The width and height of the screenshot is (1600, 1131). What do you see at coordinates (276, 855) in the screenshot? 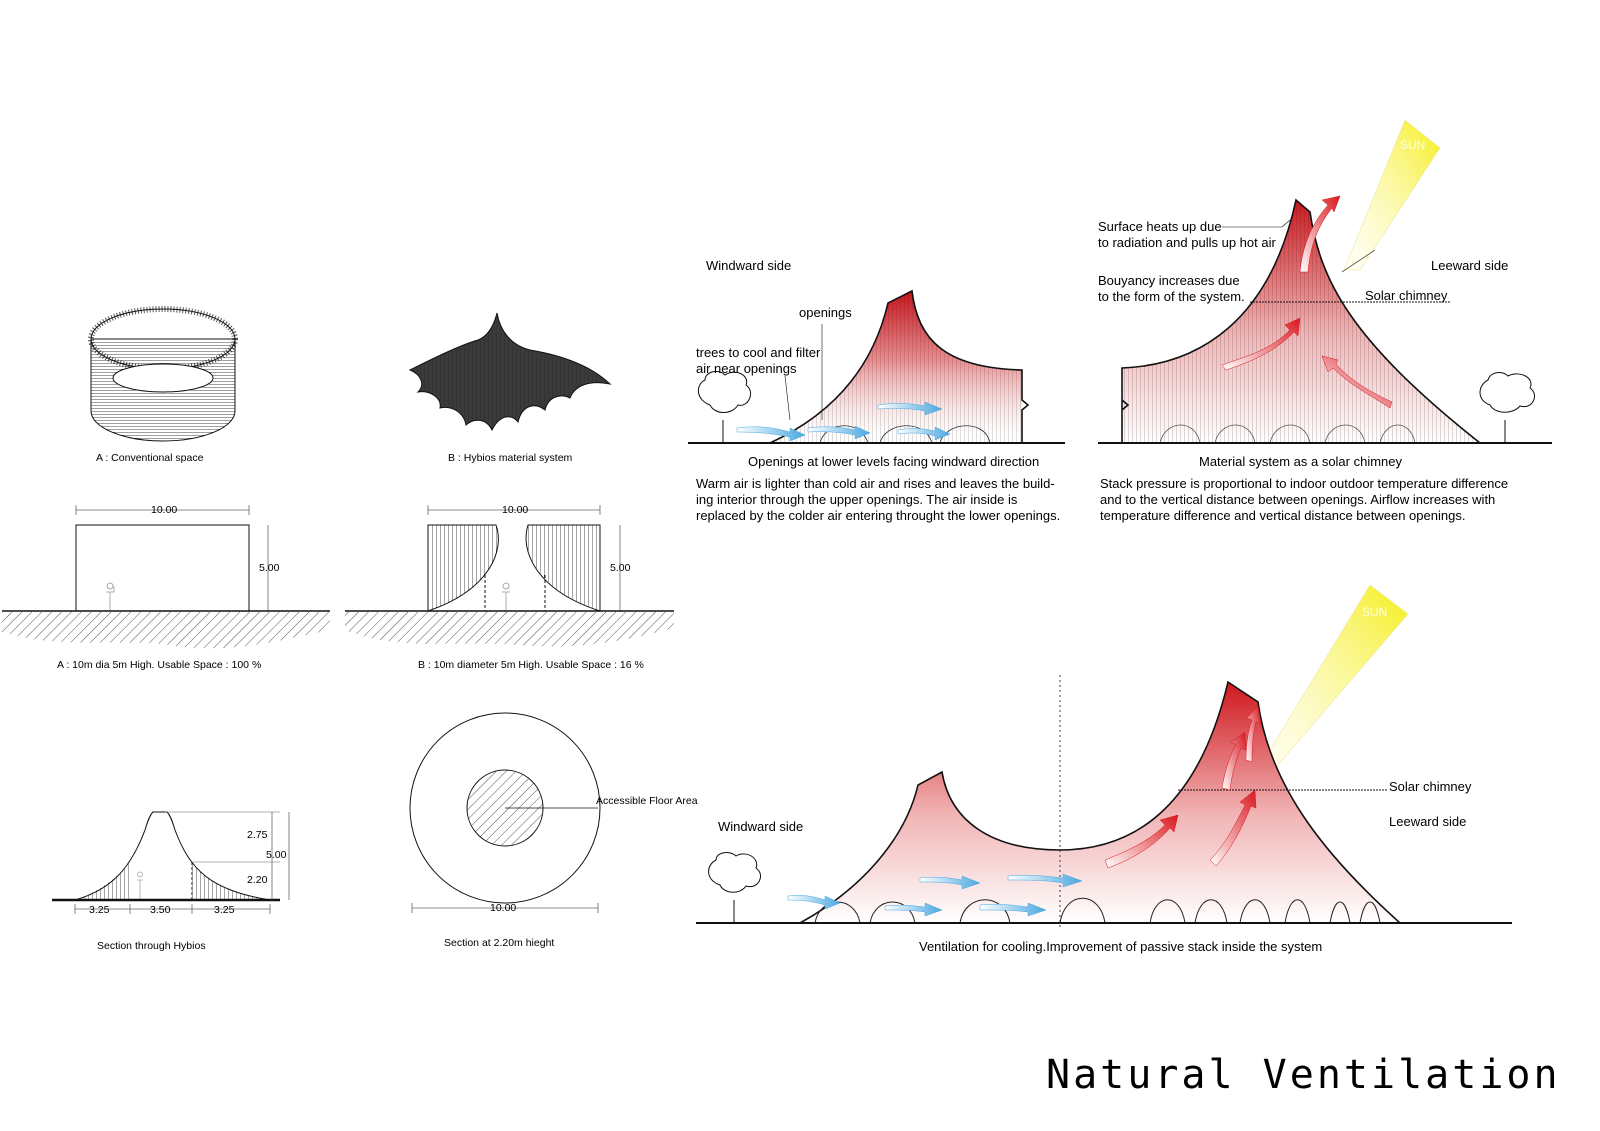
I see `dim-total: 5.00` at bounding box center [276, 855].